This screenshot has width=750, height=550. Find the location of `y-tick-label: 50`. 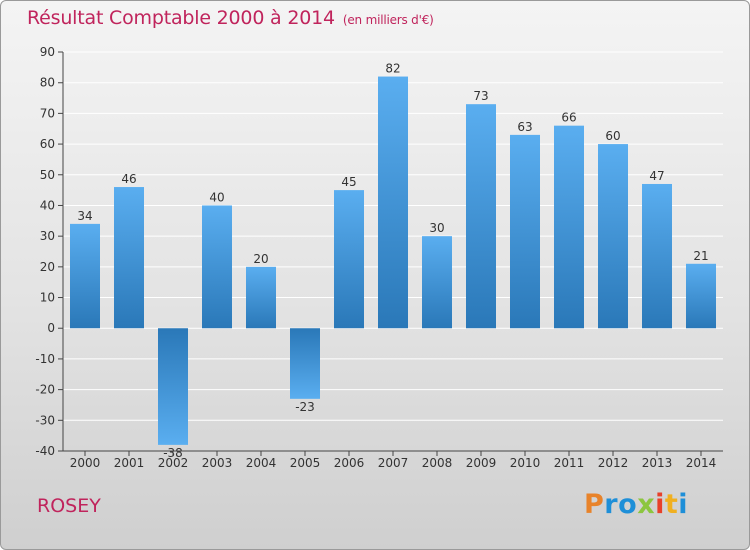

y-tick-label: 50 is located at coordinates (47, 175).